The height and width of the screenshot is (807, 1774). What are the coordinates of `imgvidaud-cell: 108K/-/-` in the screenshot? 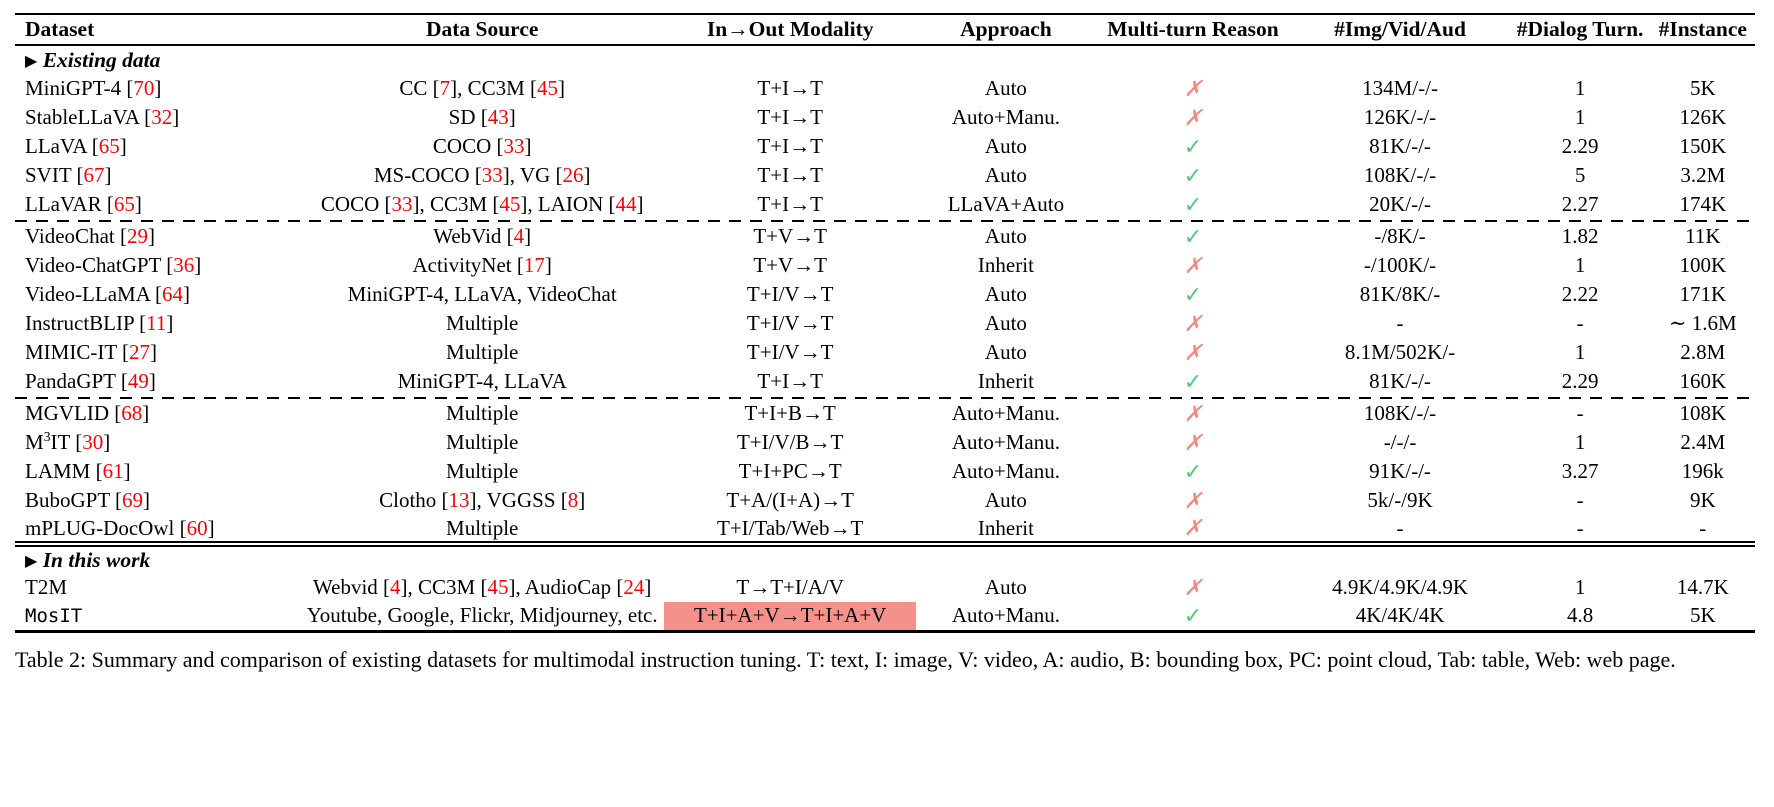 It's located at (1400, 175).